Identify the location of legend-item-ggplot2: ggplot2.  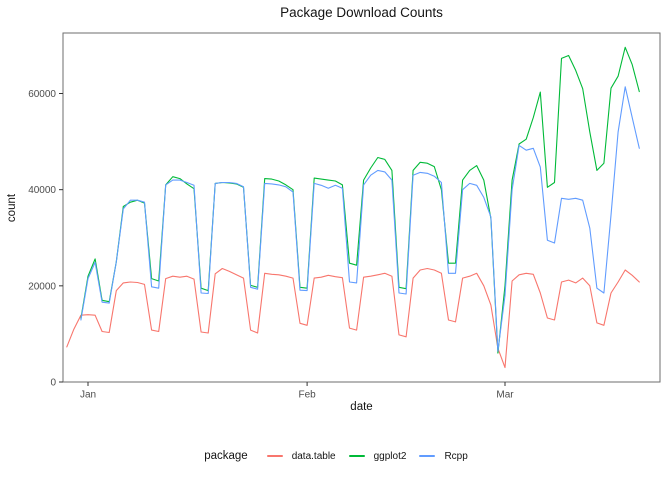
(377, 456).